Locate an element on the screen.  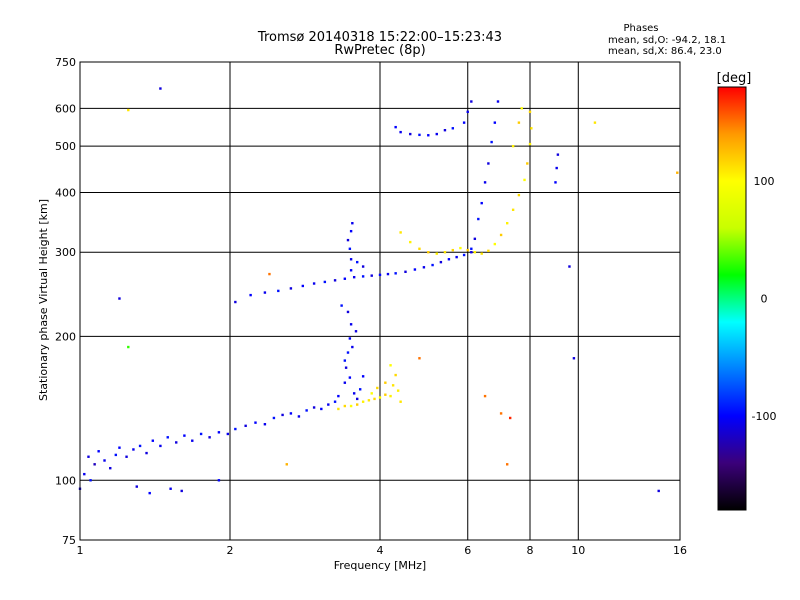
y-tick-label: 75 is located at coordinates (69, 540).